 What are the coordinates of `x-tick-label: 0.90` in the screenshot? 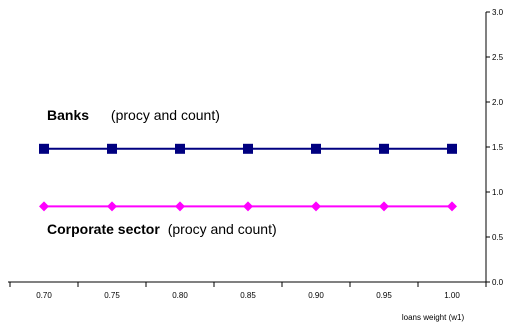 It's located at (316, 295).